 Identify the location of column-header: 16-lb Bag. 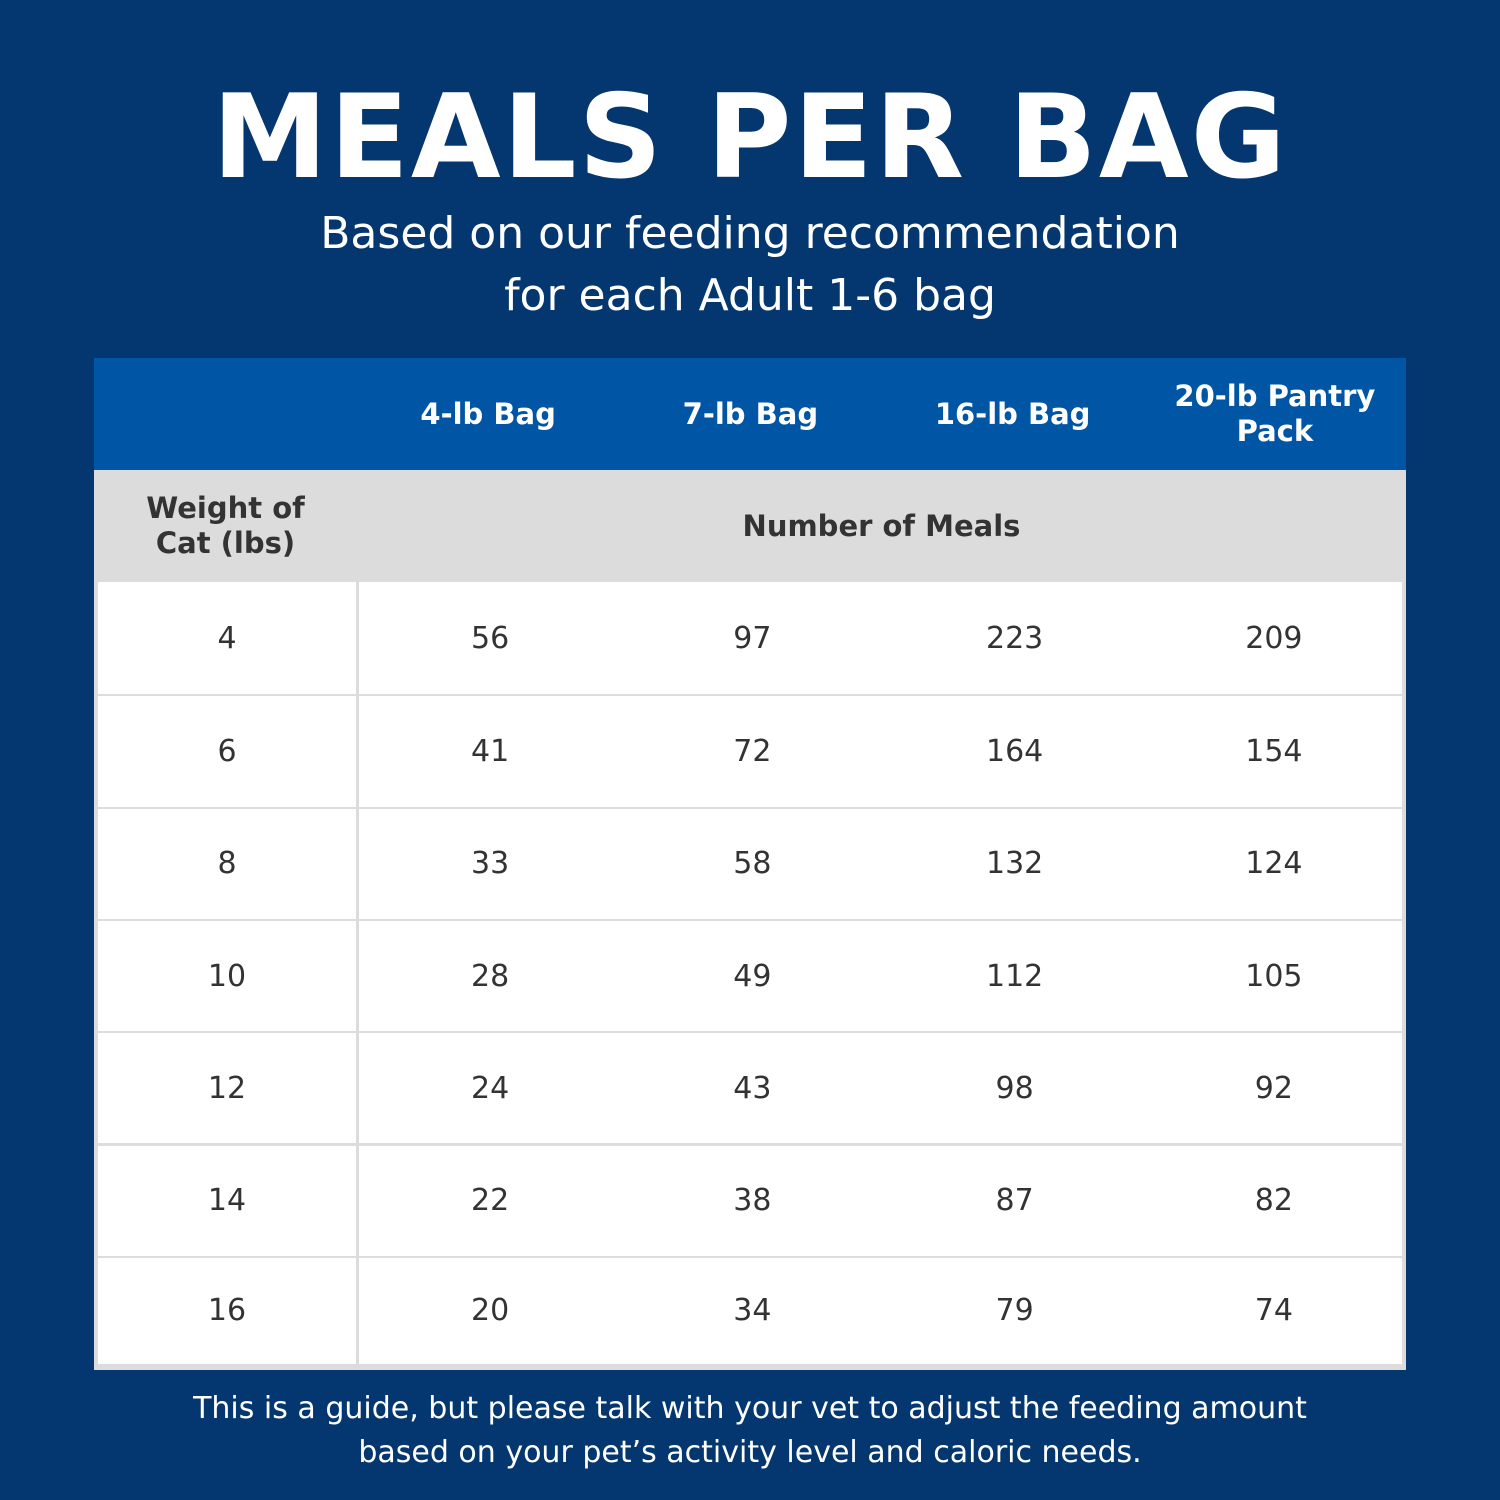
(1012, 414).